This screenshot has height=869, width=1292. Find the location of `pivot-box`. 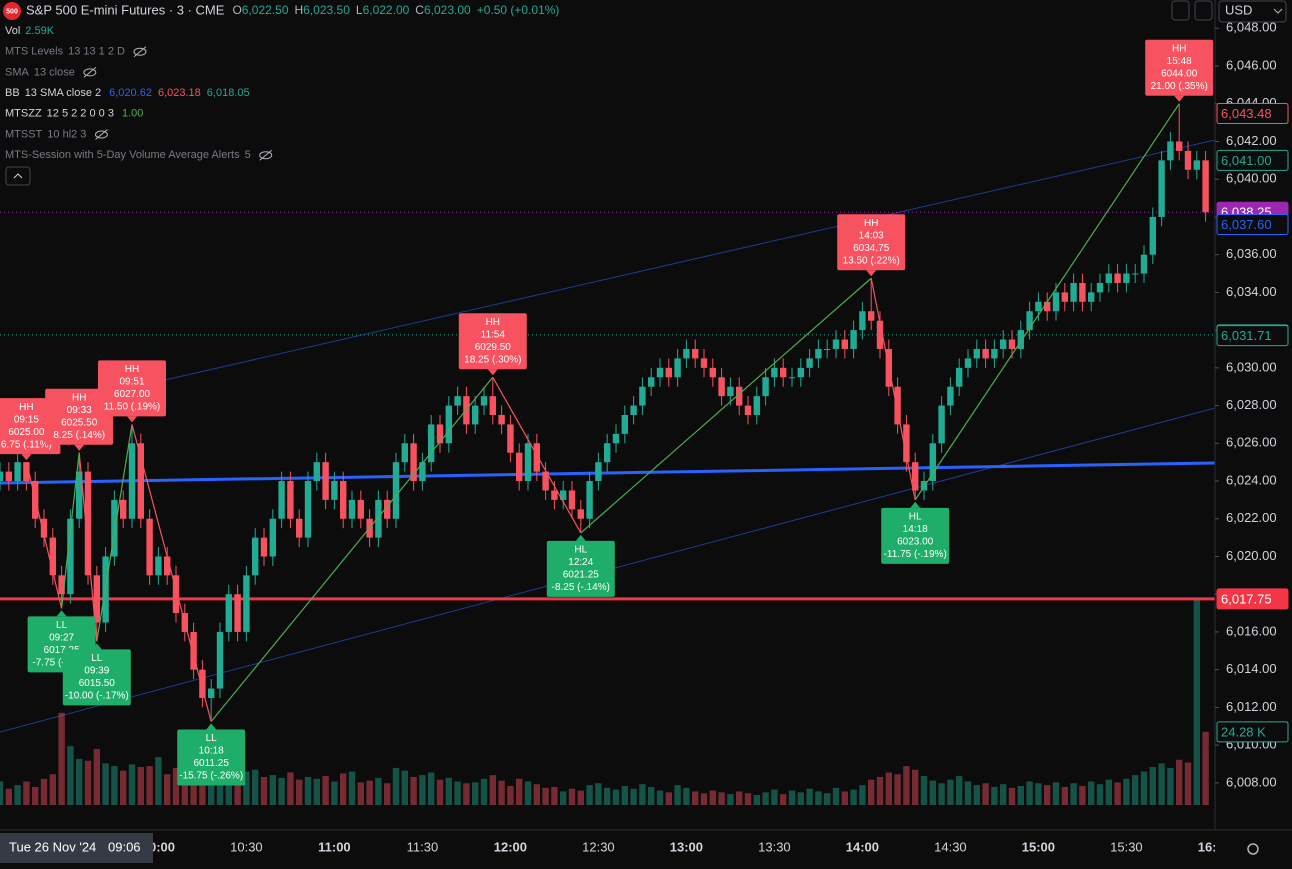

pivot-box is located at coordinates (1179, 67).